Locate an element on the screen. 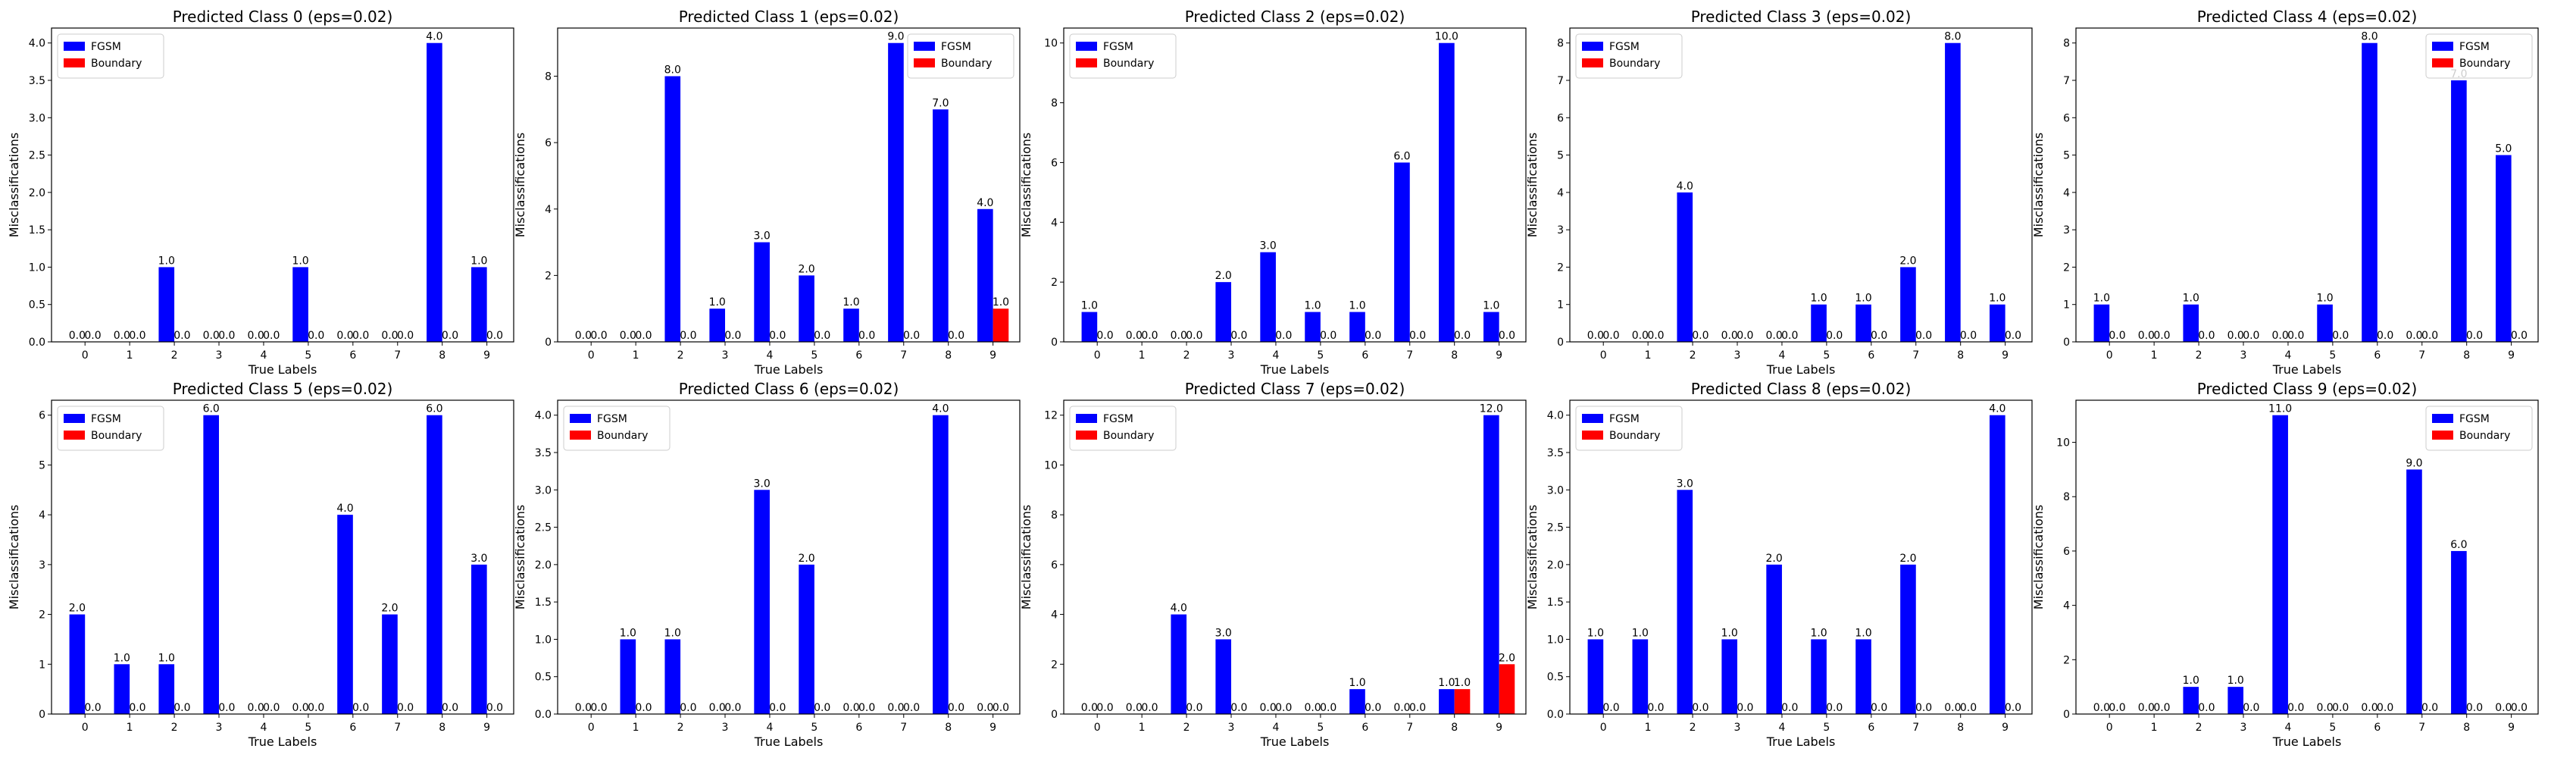  y-axis-label: Misclassifications is located at coordinates (2038, 185).